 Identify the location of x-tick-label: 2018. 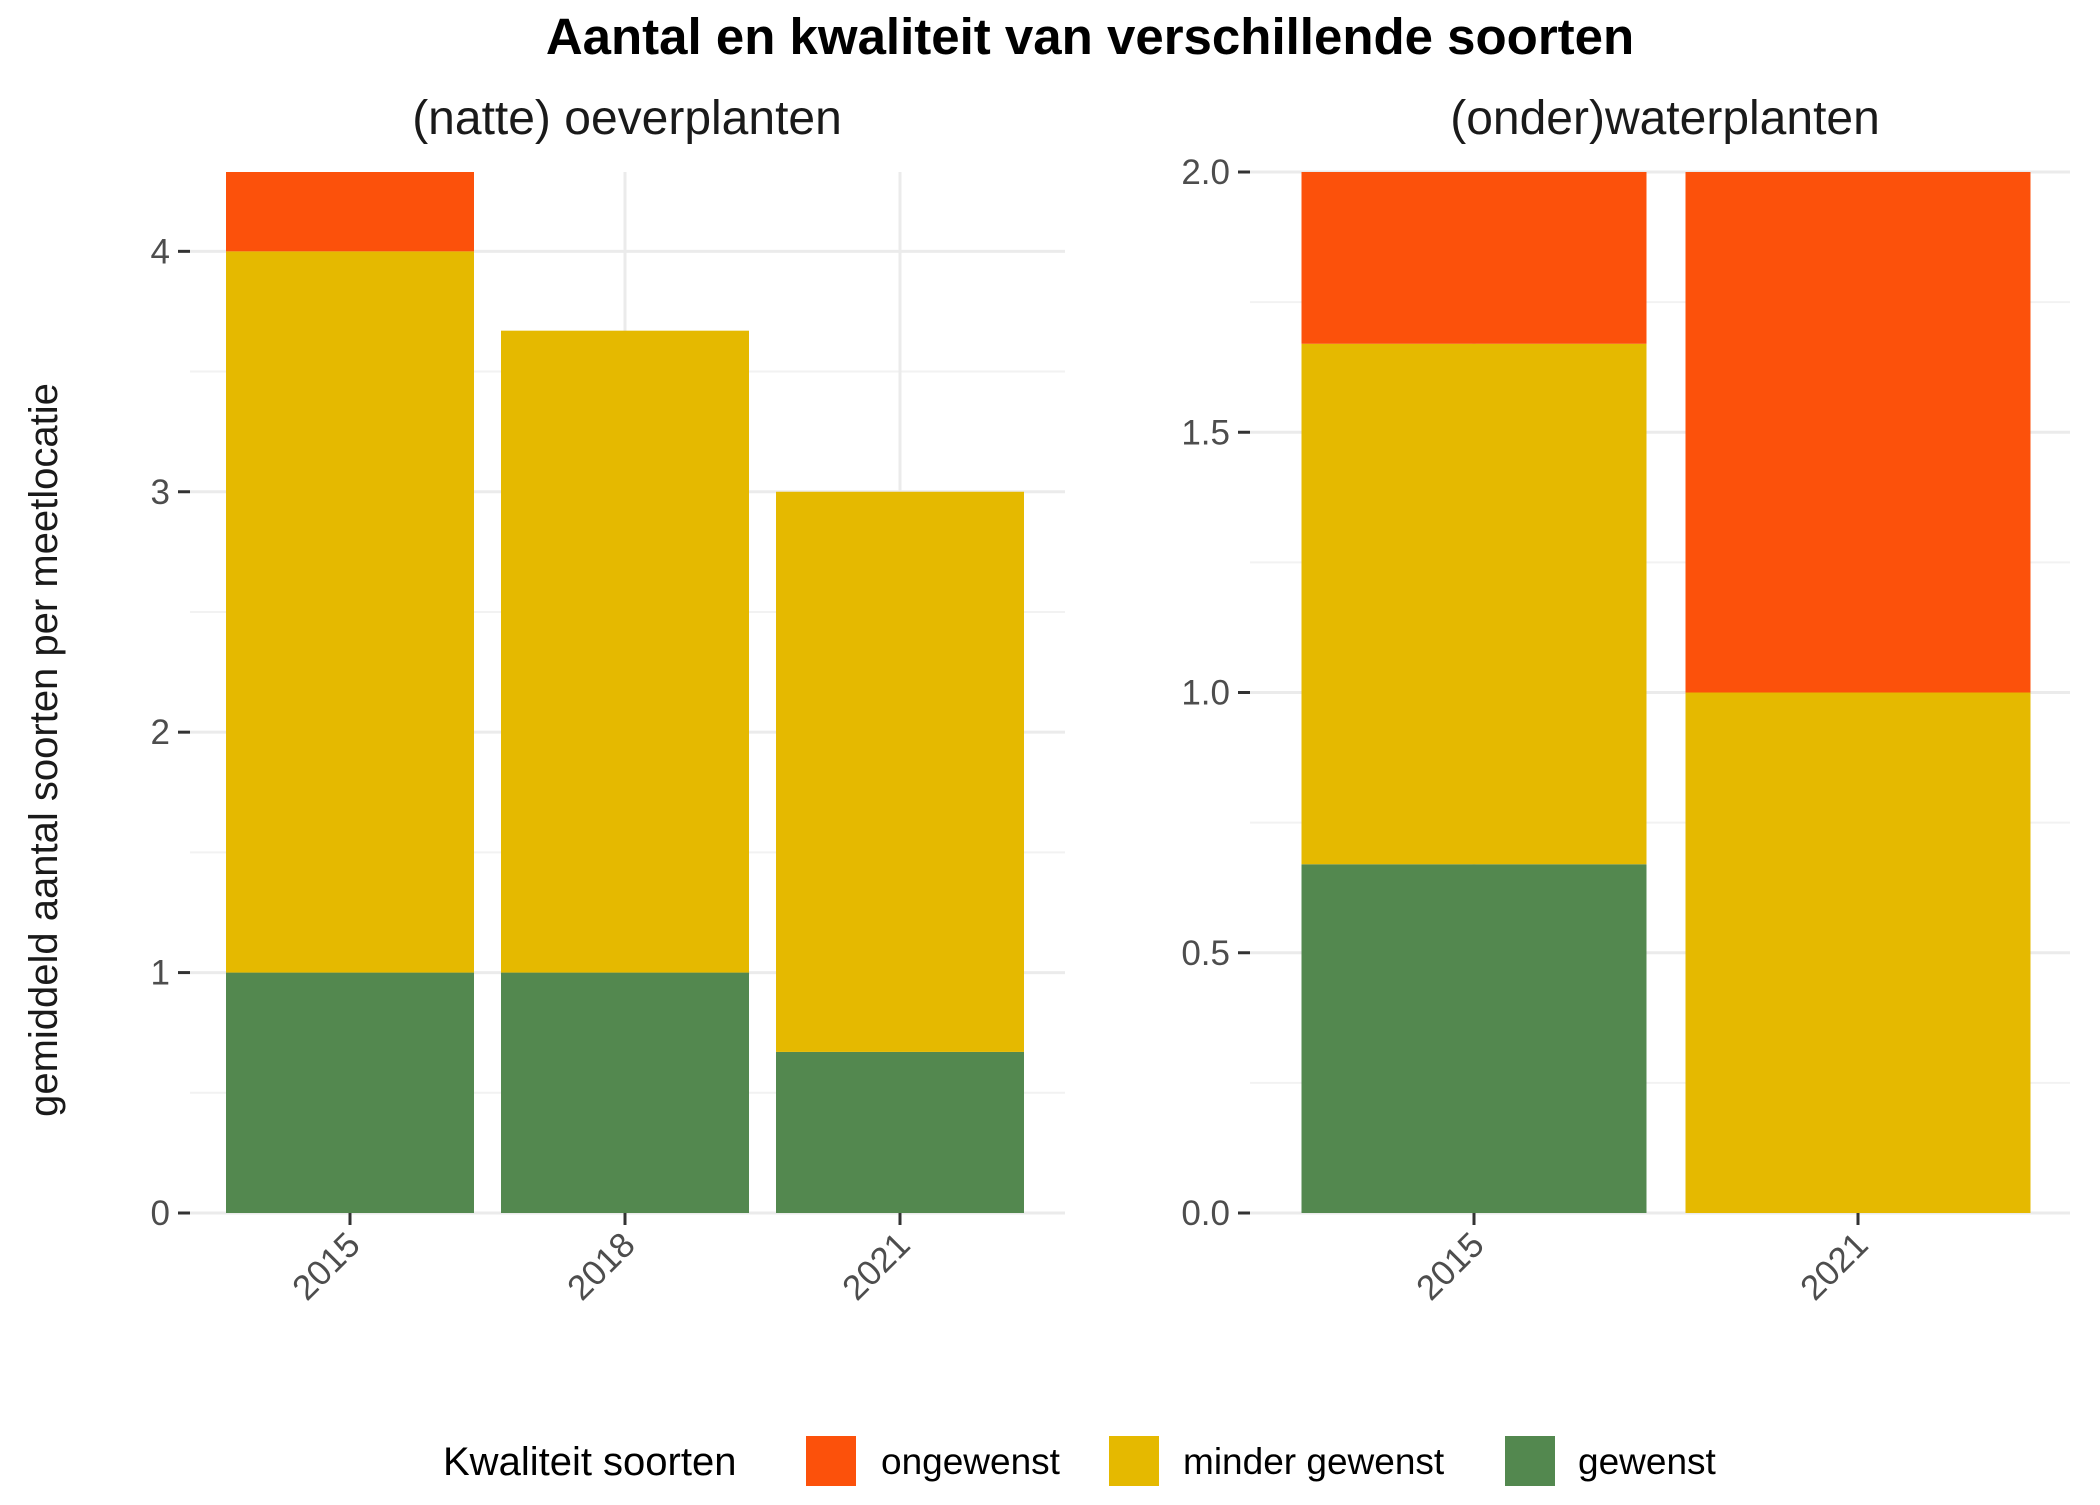
(601, 1266).